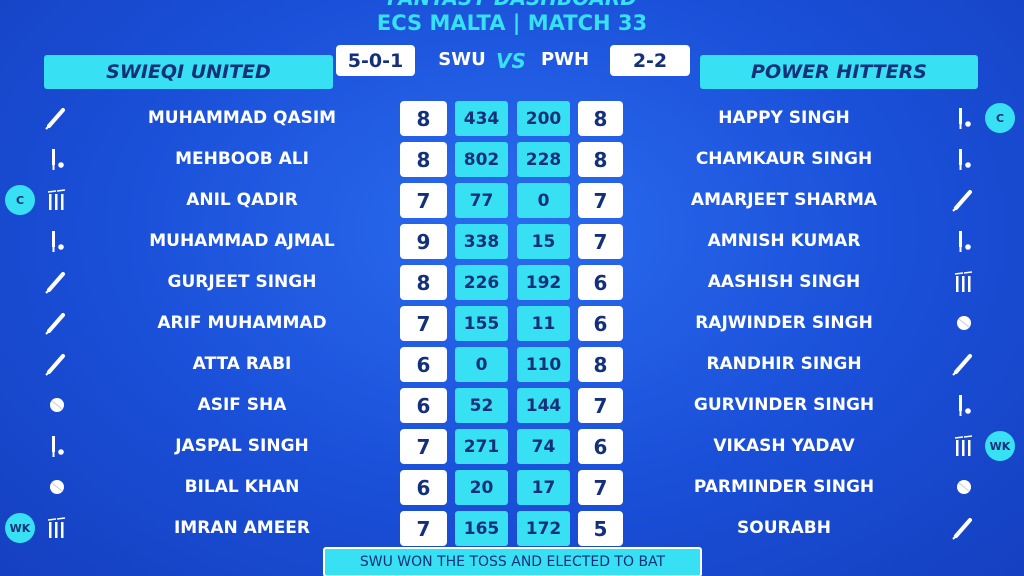 This screenshot has height=576, width=1024. What do you see at coordinates (784, 405) in the screenshot?
I see `away-player: GURVINDER SINGH` at bounding box center [784, 405].